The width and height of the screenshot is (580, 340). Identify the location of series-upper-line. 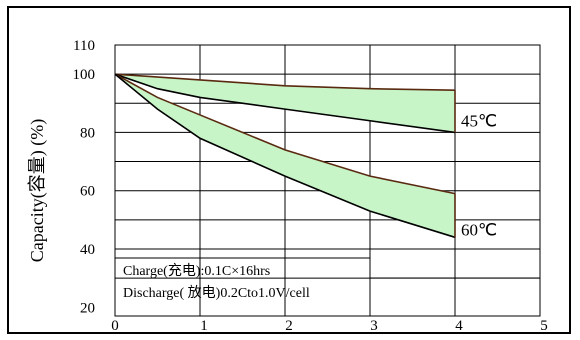
(285, 82).